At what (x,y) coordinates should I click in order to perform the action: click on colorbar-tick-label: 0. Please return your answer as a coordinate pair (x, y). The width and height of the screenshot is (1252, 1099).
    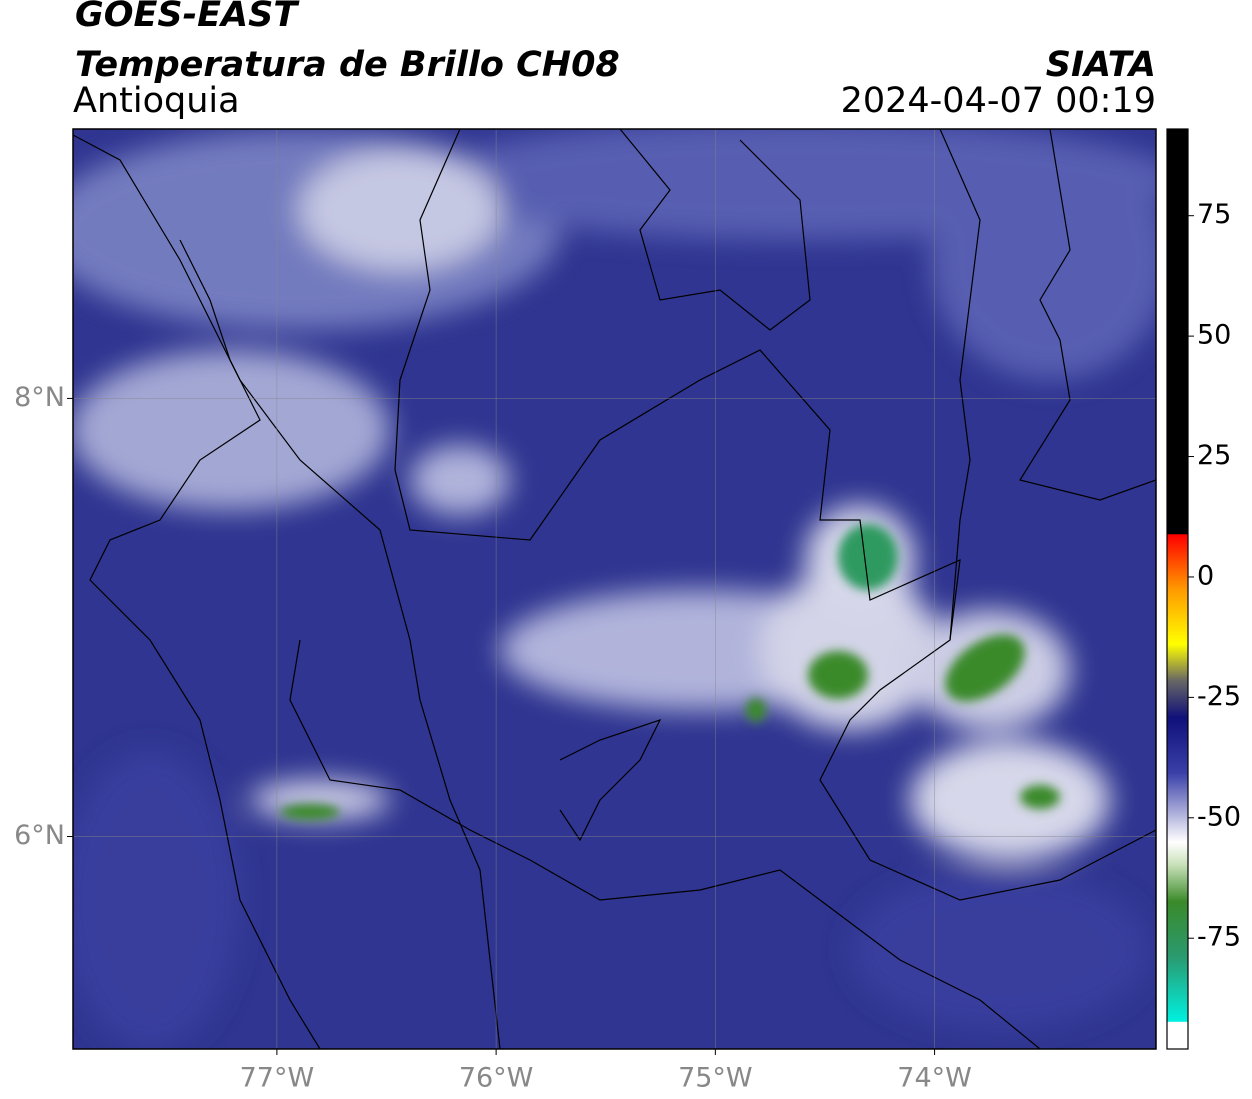
    Looking at the image, I should click on (1205, 575).